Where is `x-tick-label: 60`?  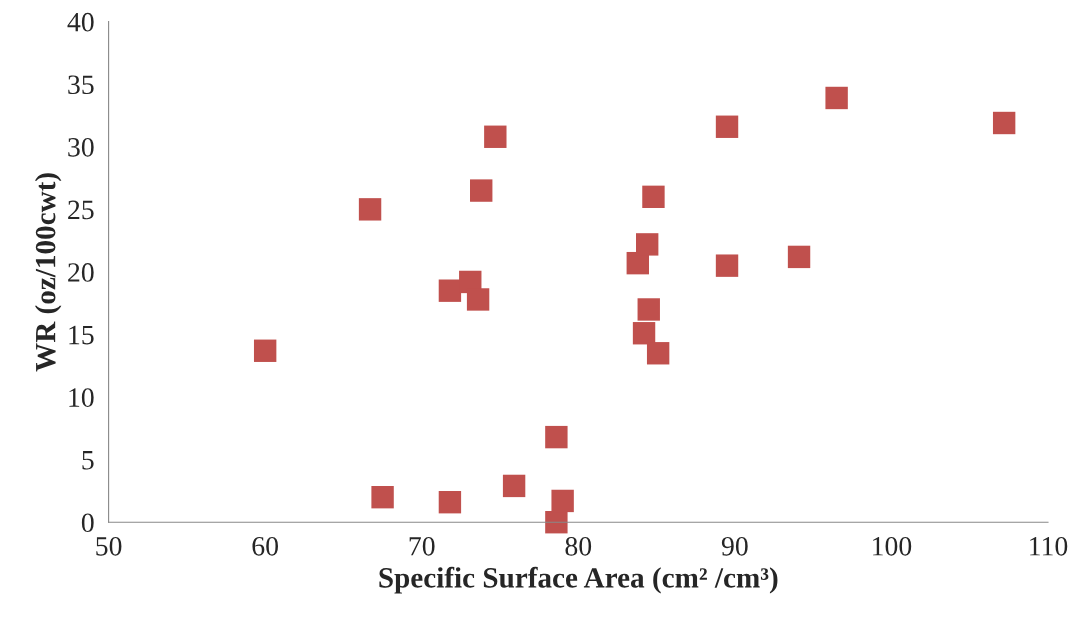 x-tick-label: 60 is located at coordinates (265, 546).